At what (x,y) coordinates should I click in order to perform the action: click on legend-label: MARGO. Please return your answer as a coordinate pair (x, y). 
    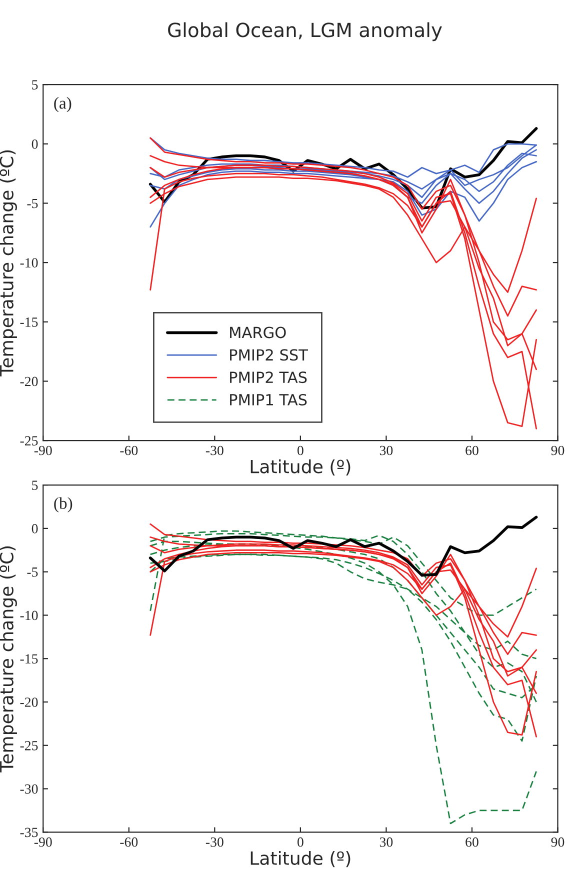
    Looking at the image, I should click on (258, 332).